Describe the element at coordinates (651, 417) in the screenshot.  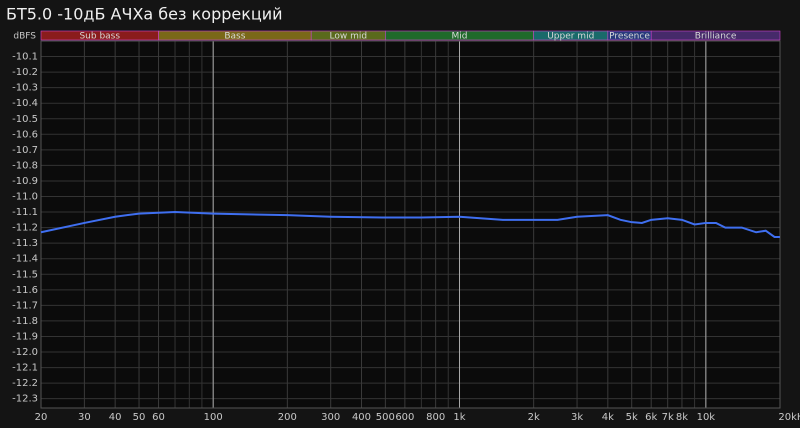
I see `x-tick-label: 6k` at that location.